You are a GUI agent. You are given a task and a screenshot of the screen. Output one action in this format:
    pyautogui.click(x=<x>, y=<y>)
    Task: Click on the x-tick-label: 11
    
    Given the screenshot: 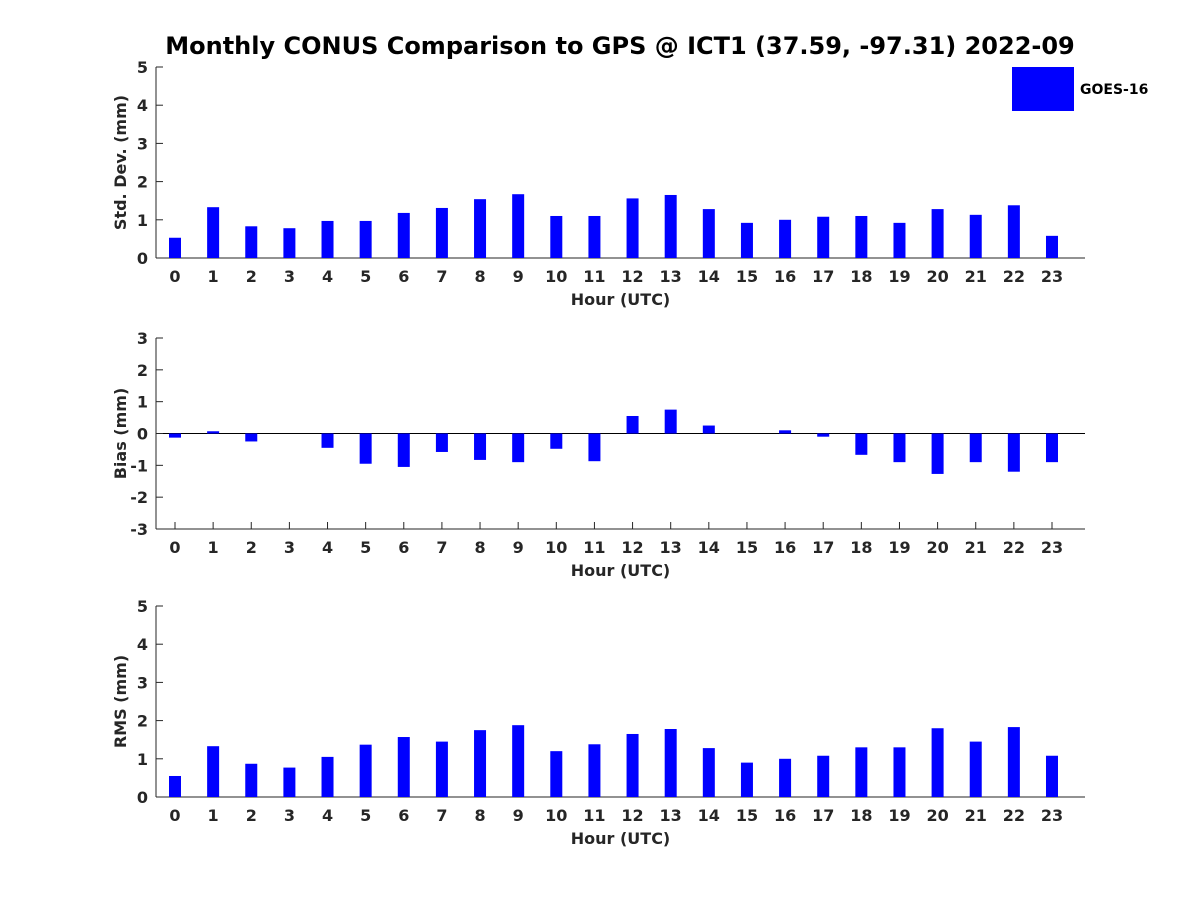 What is the action you would take?
    pyautogui.click(x=594, y=815)
    